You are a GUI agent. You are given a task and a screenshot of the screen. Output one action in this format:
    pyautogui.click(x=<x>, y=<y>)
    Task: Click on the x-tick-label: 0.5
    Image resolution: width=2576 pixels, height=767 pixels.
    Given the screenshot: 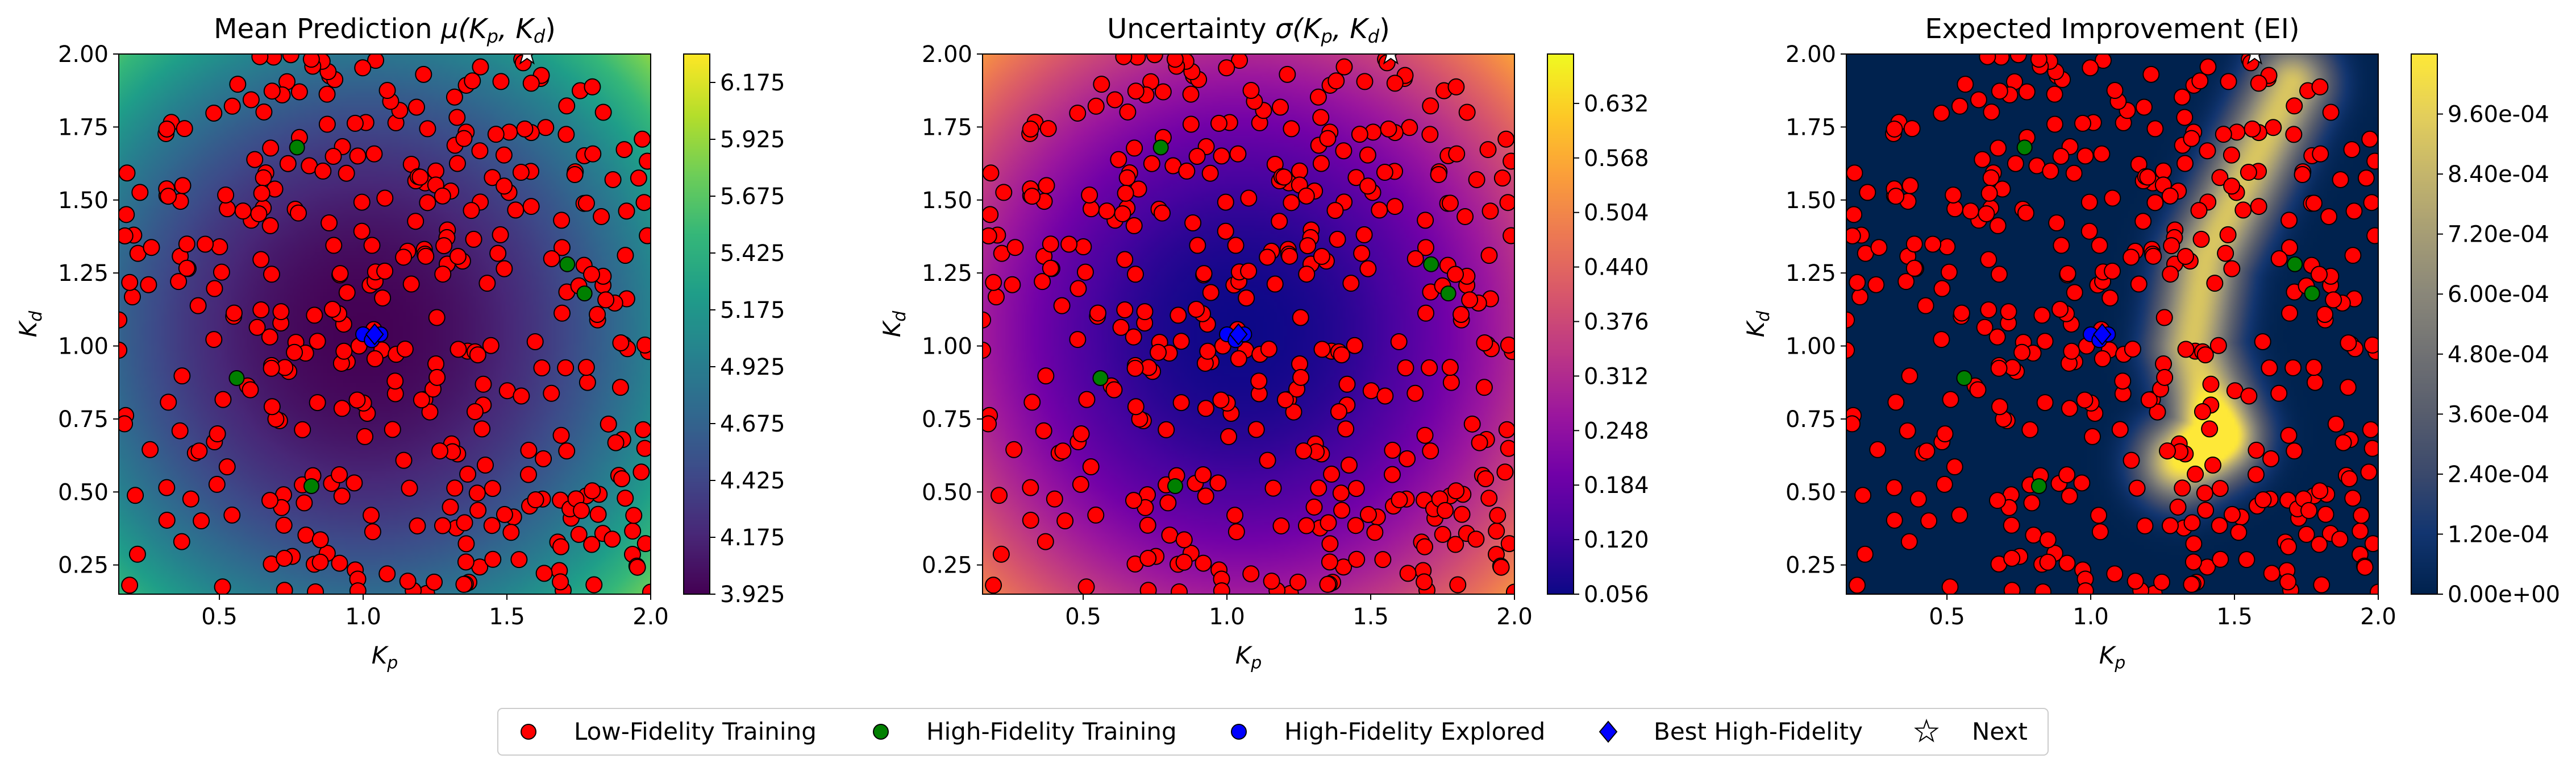 What is the action you would take?
    pyautogui.click(x=1083, y=617)
    